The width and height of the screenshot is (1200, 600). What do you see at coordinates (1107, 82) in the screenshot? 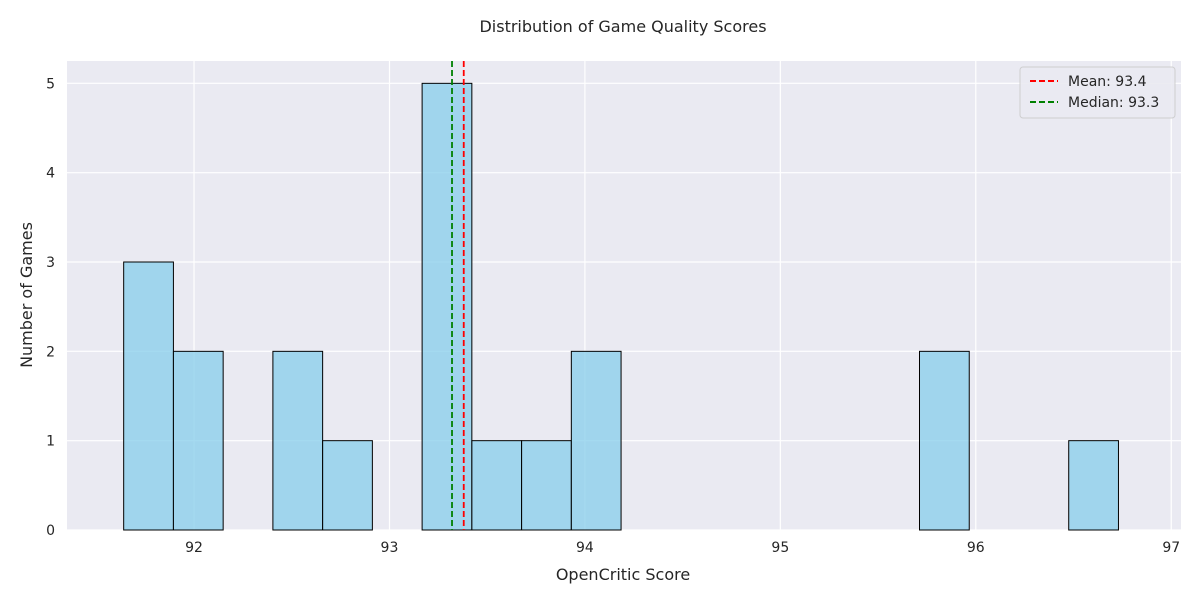
I see `legend-mean-label: Mean: 93.4` at bounding box center [1107, 82].